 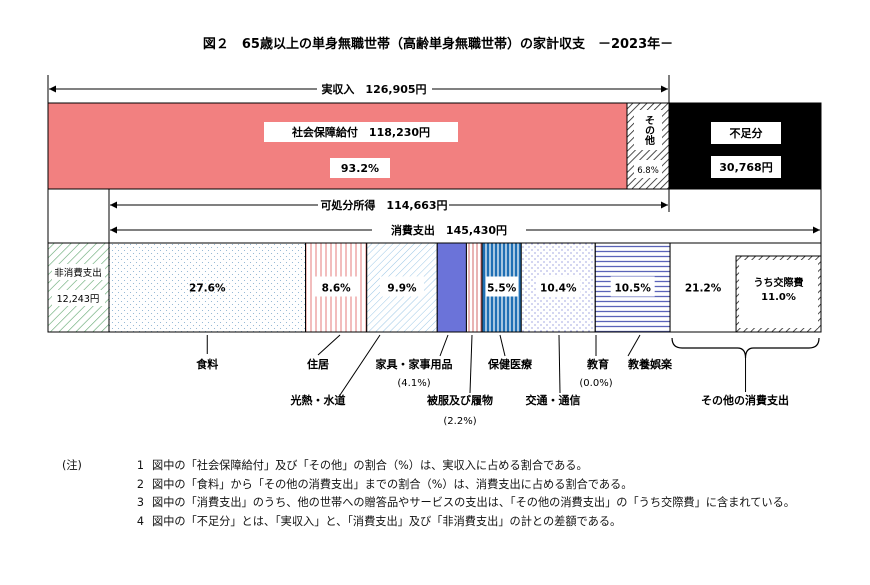 I want to click on category-label-furniture: 家具・家事用品, so click(x=414, y=364).